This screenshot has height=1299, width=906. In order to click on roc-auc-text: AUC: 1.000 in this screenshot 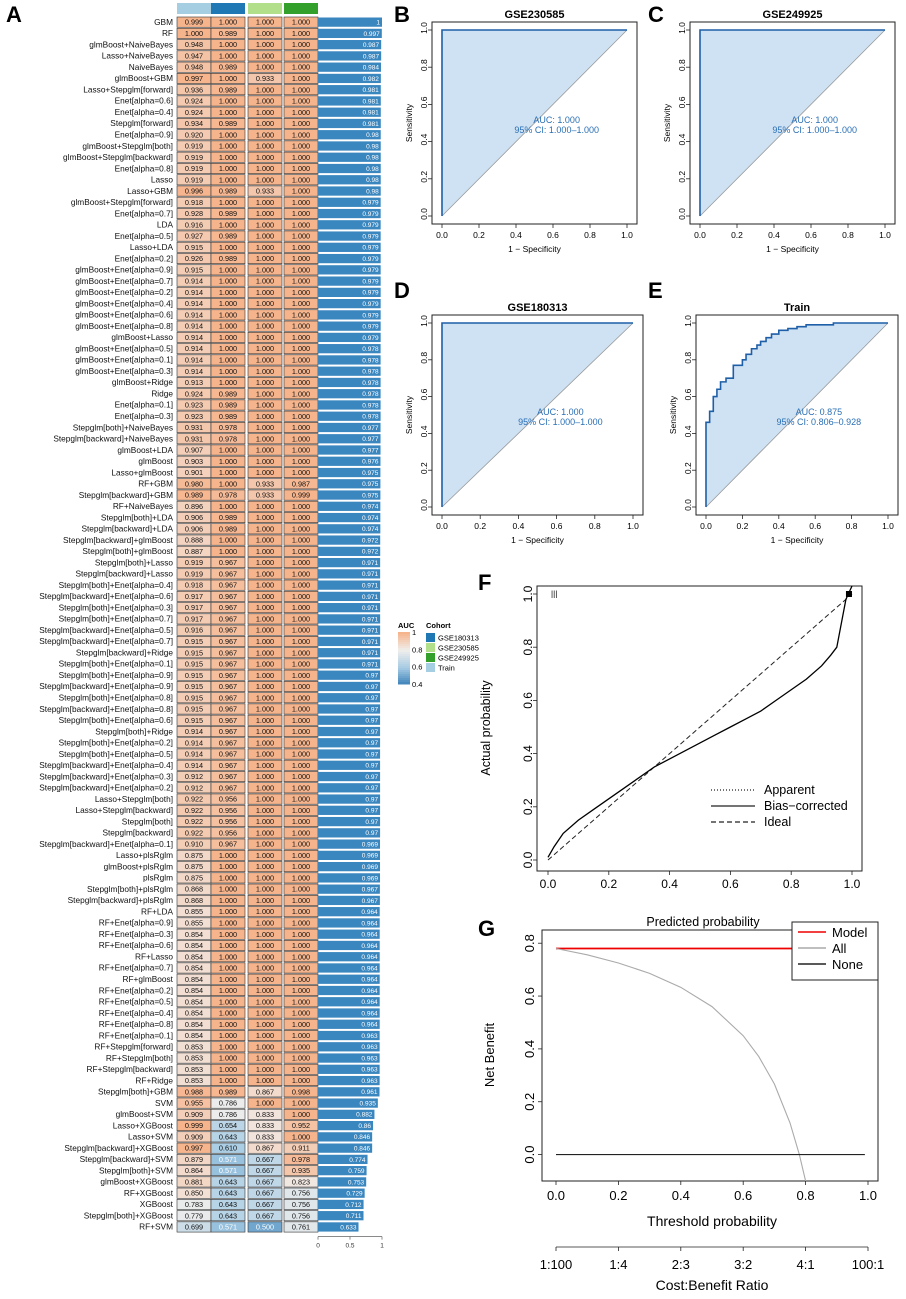, I will do `click(556, 120)`.